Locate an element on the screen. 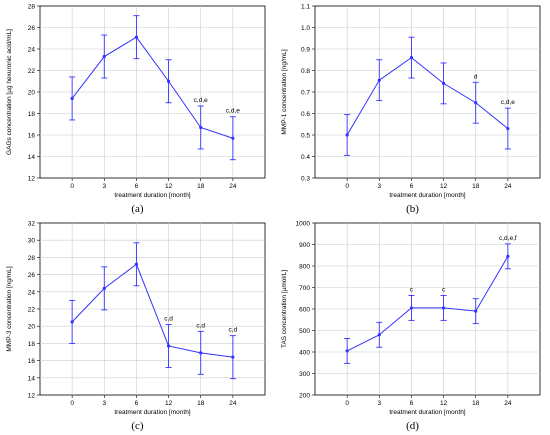 Image resolution: width=550 pixels, height=435 pixels. chart-caption-c: (c) is located at coordinates (137, 426).